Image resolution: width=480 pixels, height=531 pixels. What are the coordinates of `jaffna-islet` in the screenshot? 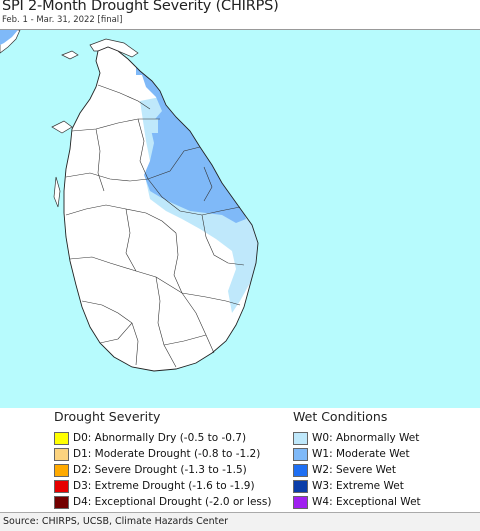 It's located at (70, 55).